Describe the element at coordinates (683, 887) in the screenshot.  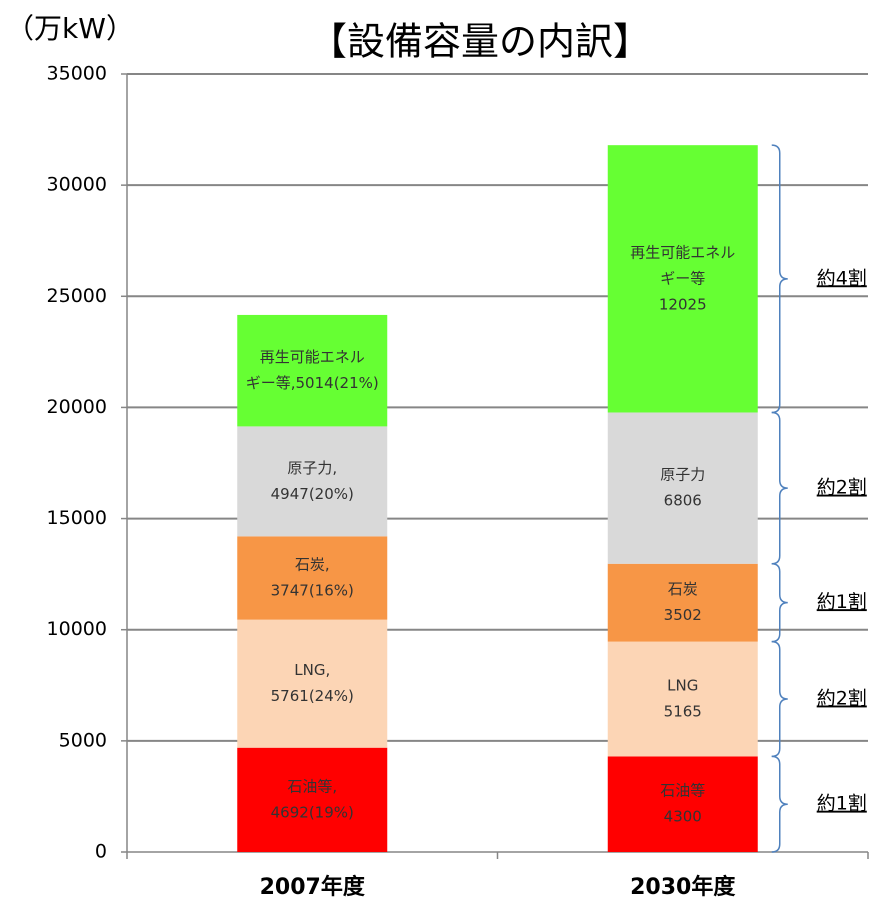
I see `x-tick-label: 2030年度` at that location.